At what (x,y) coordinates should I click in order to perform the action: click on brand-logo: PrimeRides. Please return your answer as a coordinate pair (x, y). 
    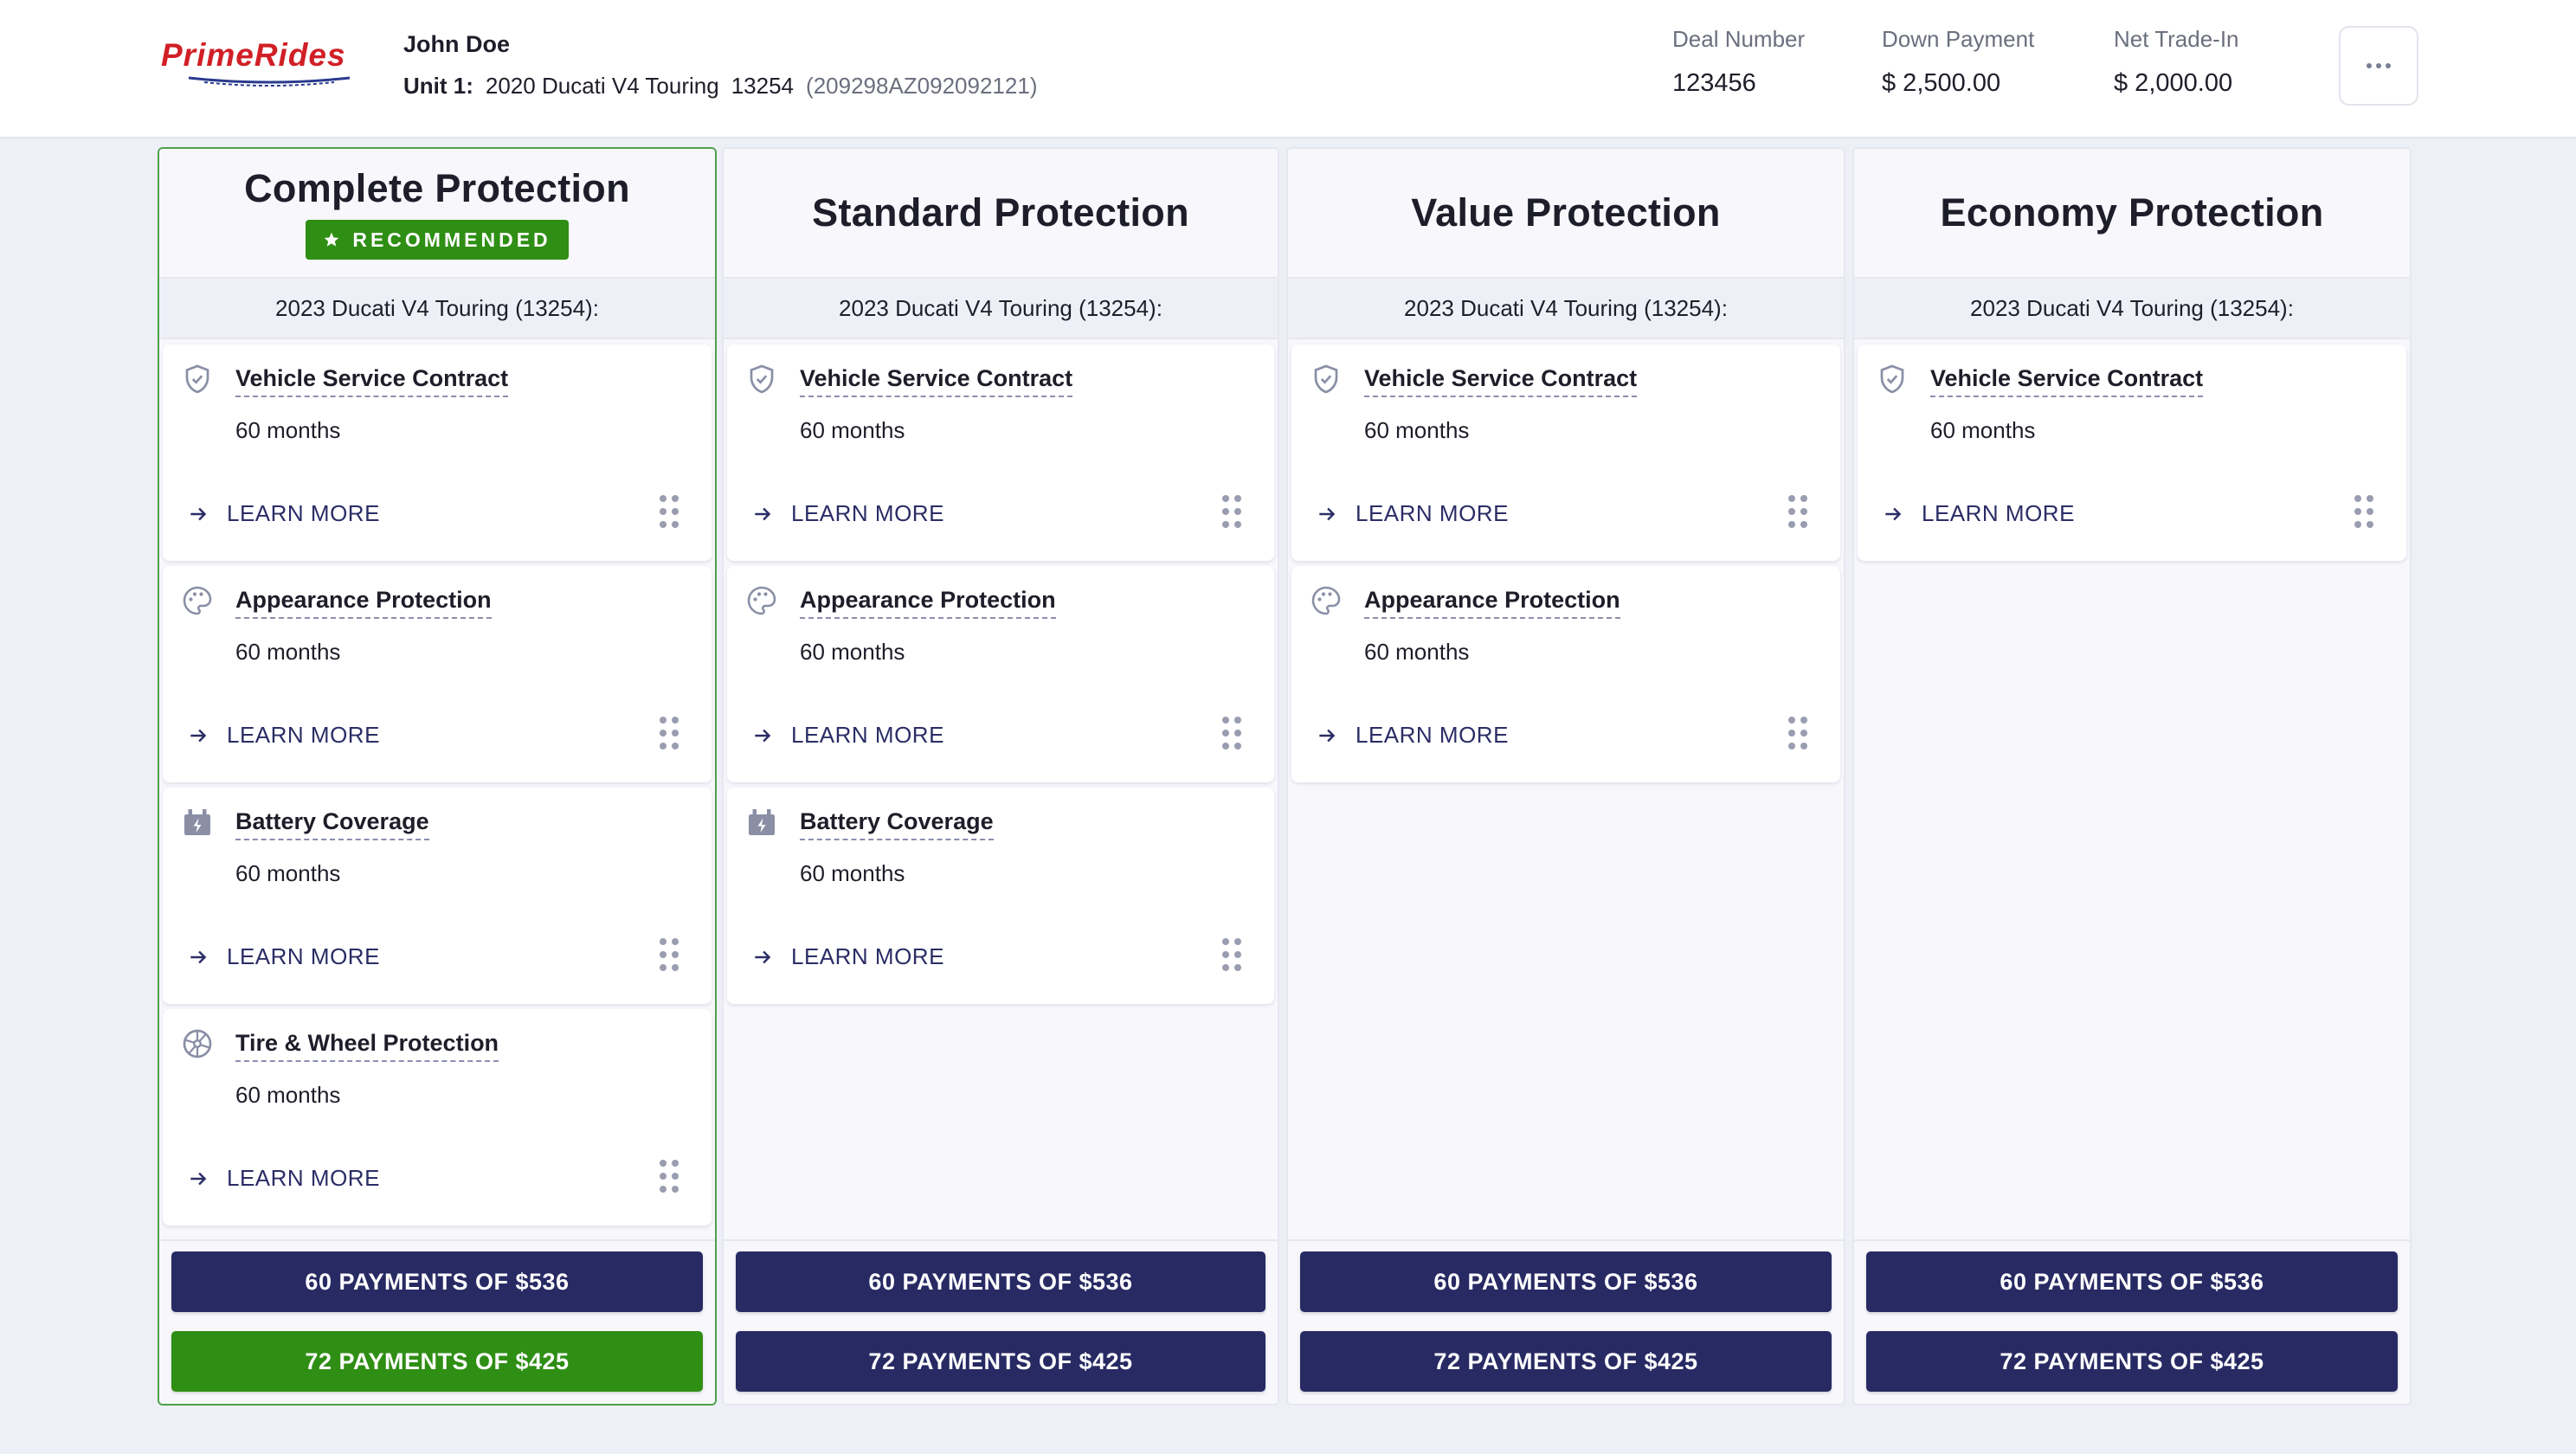
    Looking at the image, I should click on (267, 64).